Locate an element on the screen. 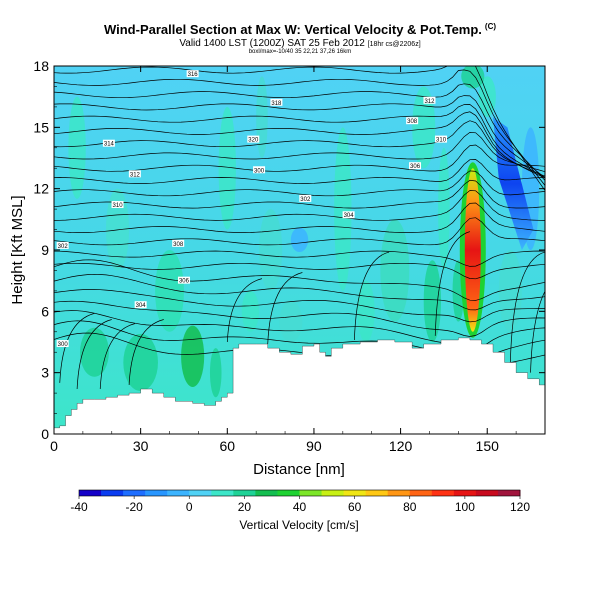 The width and height of the screenshot is (600, 600). downdraft-region is located at coordinates (513, 183).